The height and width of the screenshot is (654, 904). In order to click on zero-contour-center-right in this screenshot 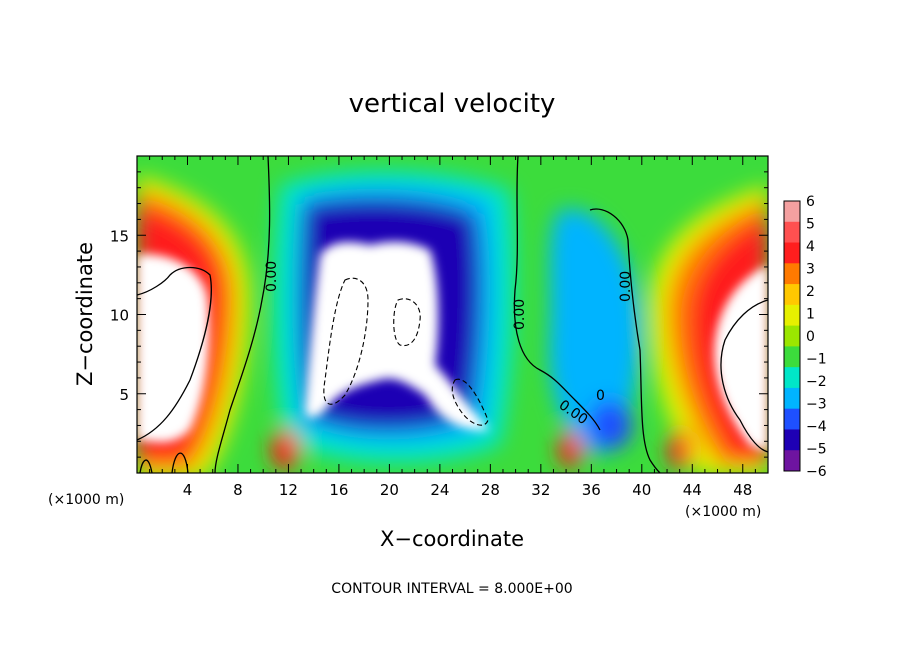, I will do `click(557, 293)`.